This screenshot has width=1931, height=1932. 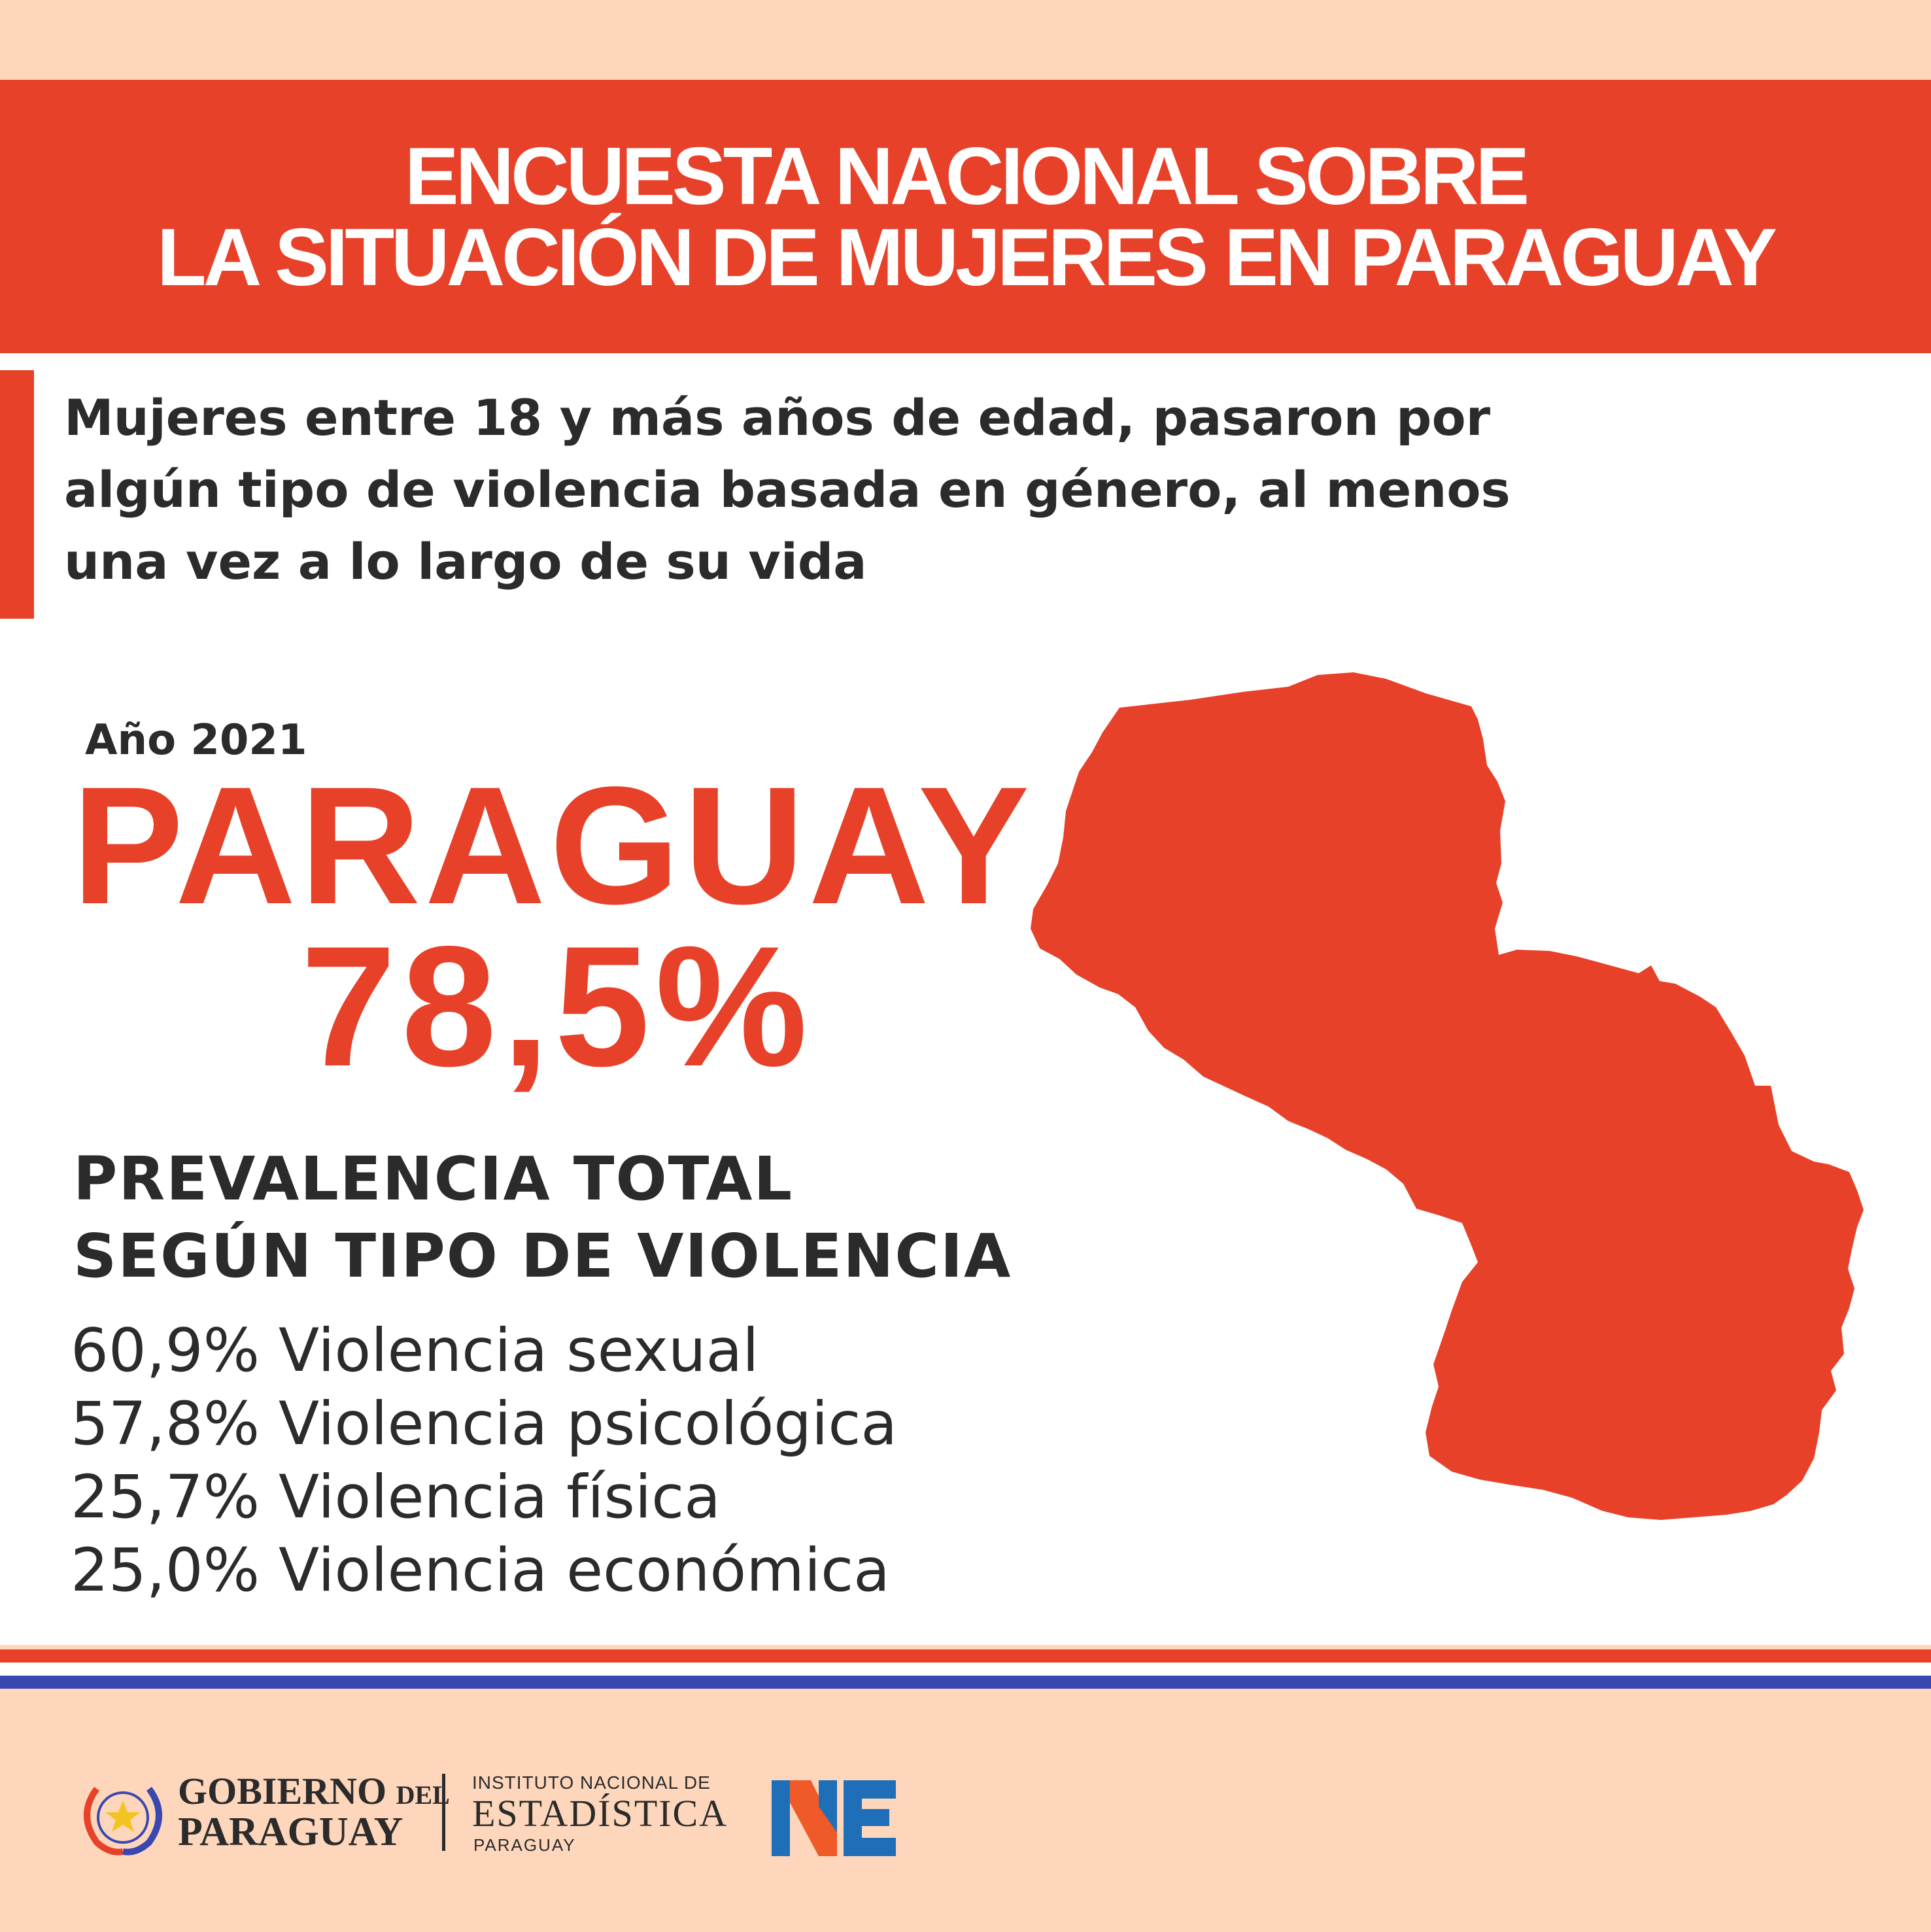 What do you see at coordinates (965, 1669) in the screenshot?
I see `flag-stripe-white` at bounding box center [965, 1669].